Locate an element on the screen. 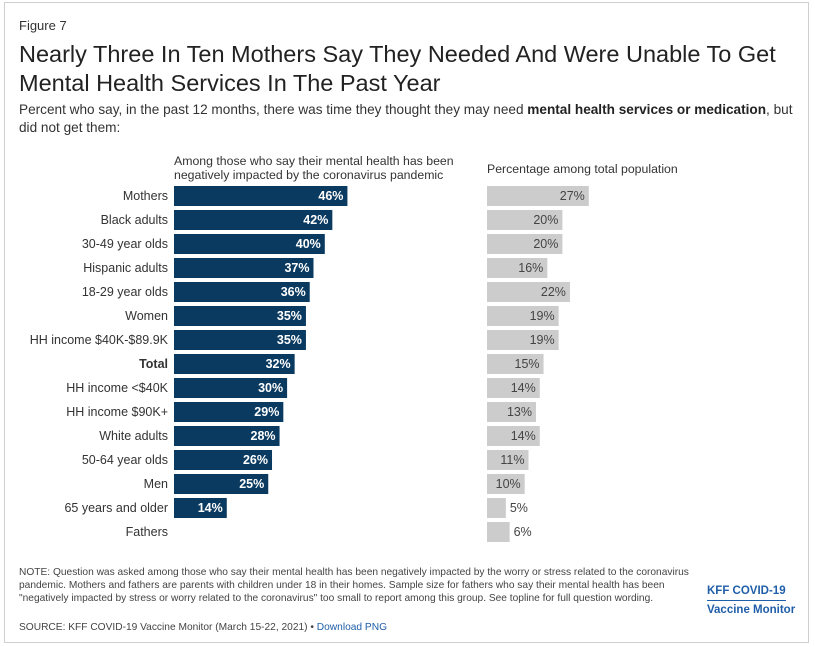  data-label-series-1: 28% is located at coordinates (263, 436).